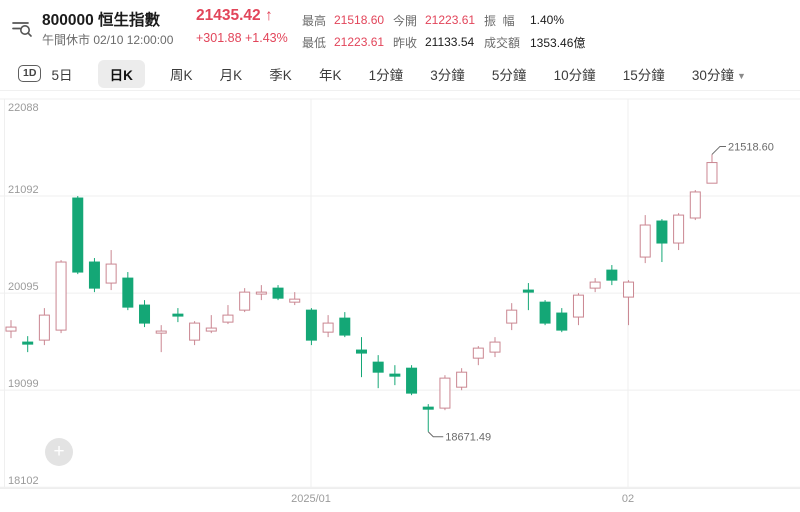 This screenshot has width=800, height=512. I want to click on period-tabstrip: 5日 日K 周K 月K 季K 年K 1分鐘 3分鐘 5分鐘 10分鐘 15分鐘 30分鐘 ▼, so click(398, 73).